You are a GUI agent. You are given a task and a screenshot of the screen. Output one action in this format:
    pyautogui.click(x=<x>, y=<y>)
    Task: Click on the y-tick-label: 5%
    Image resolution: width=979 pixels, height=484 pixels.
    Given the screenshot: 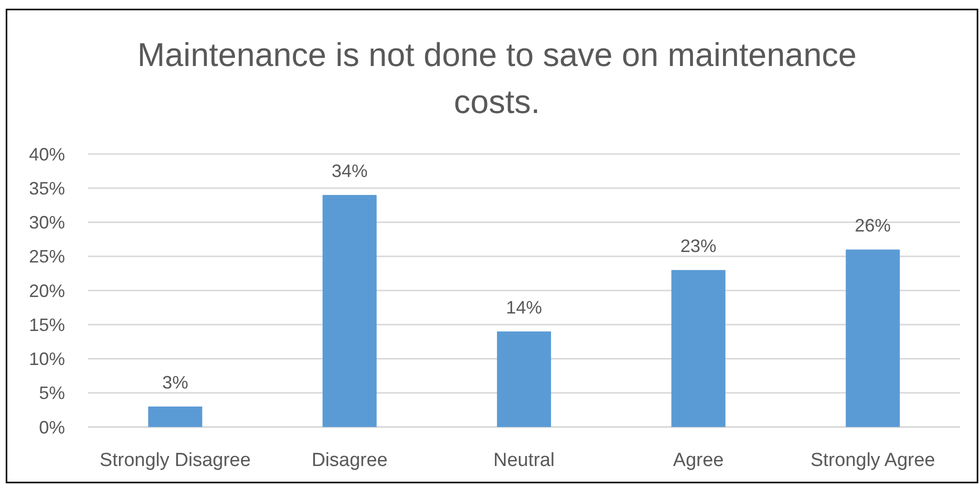 What is the action you would take?
    pyautogui.click(x=51, y=393)
    